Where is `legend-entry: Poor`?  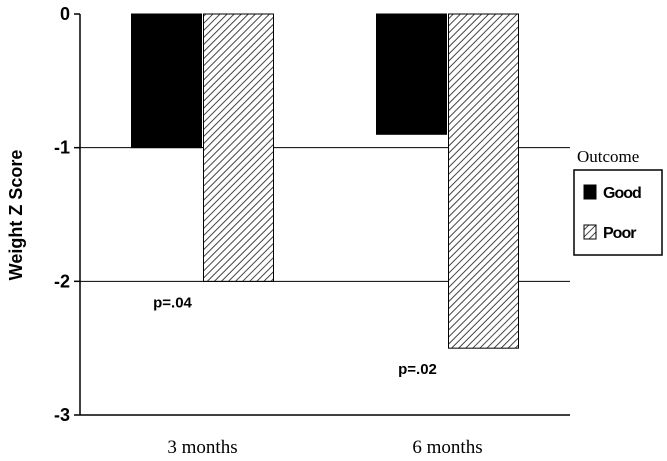
legend-entry: Poor is located at coordinates (619, 233).